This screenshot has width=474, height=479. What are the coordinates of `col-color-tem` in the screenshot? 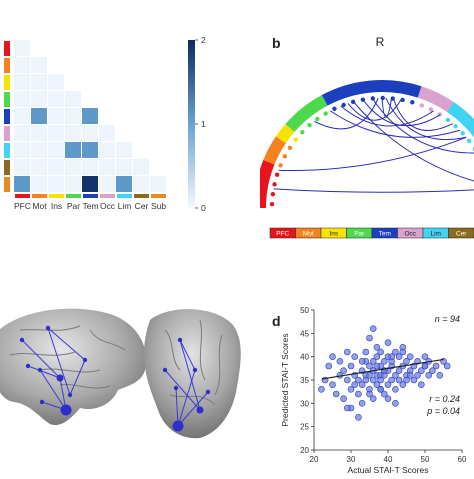 It's located at (90, 196).